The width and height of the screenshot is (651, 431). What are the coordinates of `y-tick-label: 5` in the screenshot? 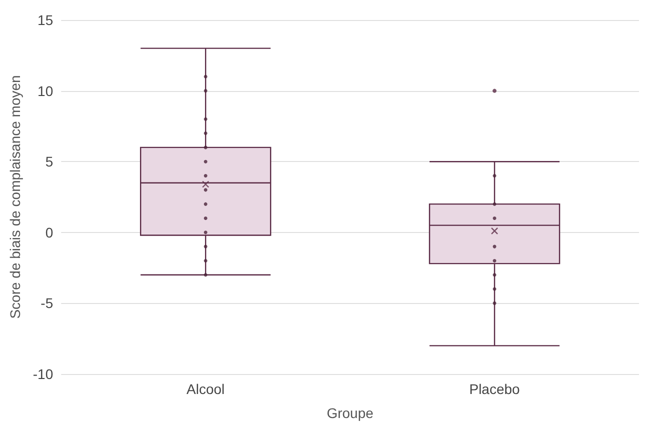 It's located at (49, 162).